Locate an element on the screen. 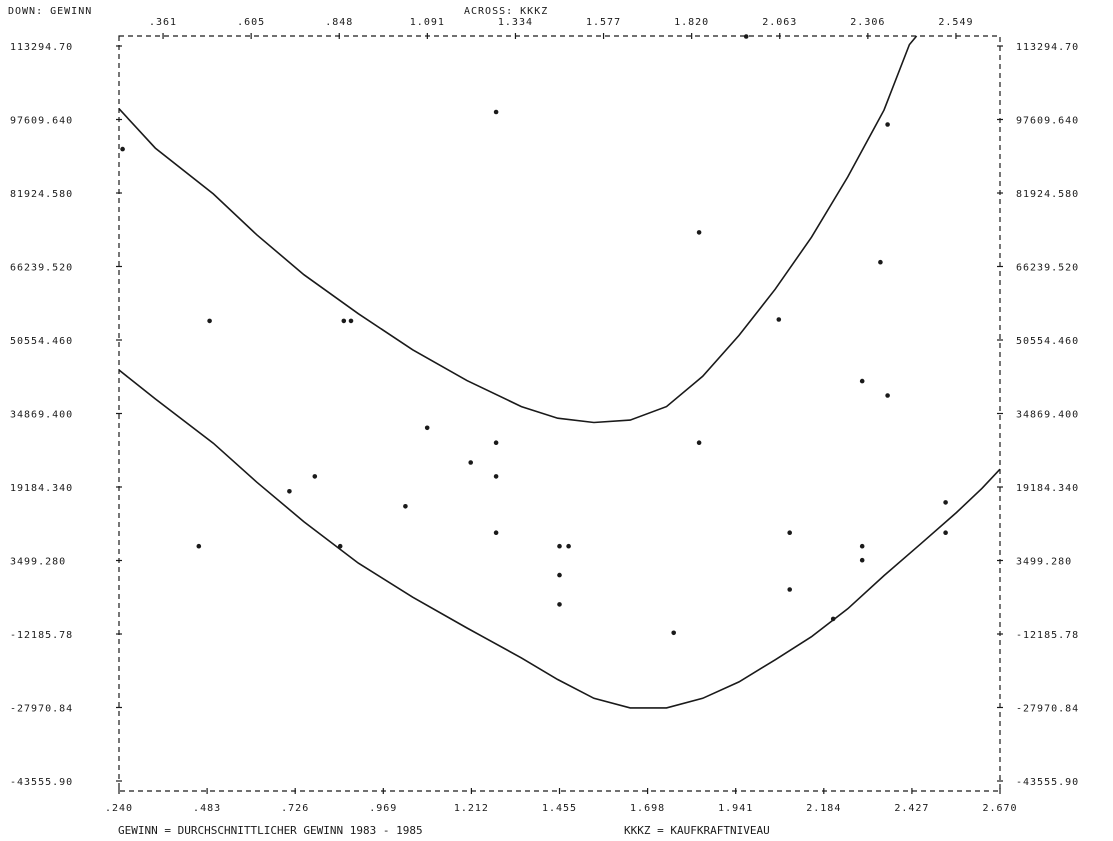  footnote-kkkz: KKKZ = KAUFKRAFTNIVEAU is located at coordinates (697, 830).